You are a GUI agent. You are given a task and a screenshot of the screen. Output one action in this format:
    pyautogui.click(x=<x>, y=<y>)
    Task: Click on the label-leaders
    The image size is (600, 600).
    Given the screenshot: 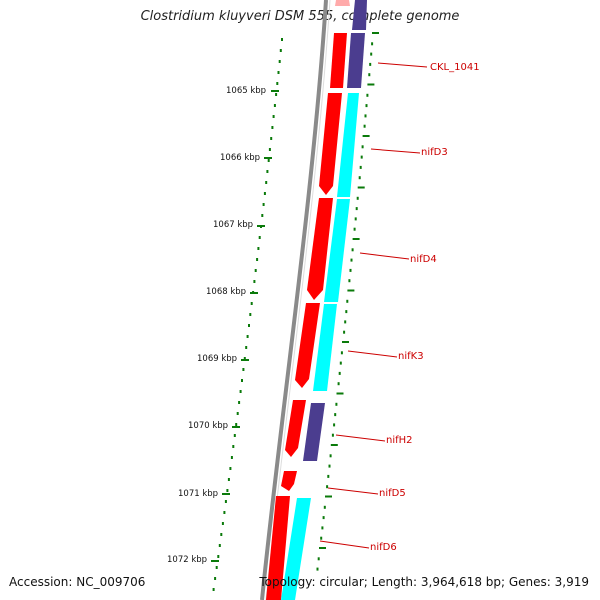 What is the action you would take?
    pyautogui.click(x=373, y=305)
    